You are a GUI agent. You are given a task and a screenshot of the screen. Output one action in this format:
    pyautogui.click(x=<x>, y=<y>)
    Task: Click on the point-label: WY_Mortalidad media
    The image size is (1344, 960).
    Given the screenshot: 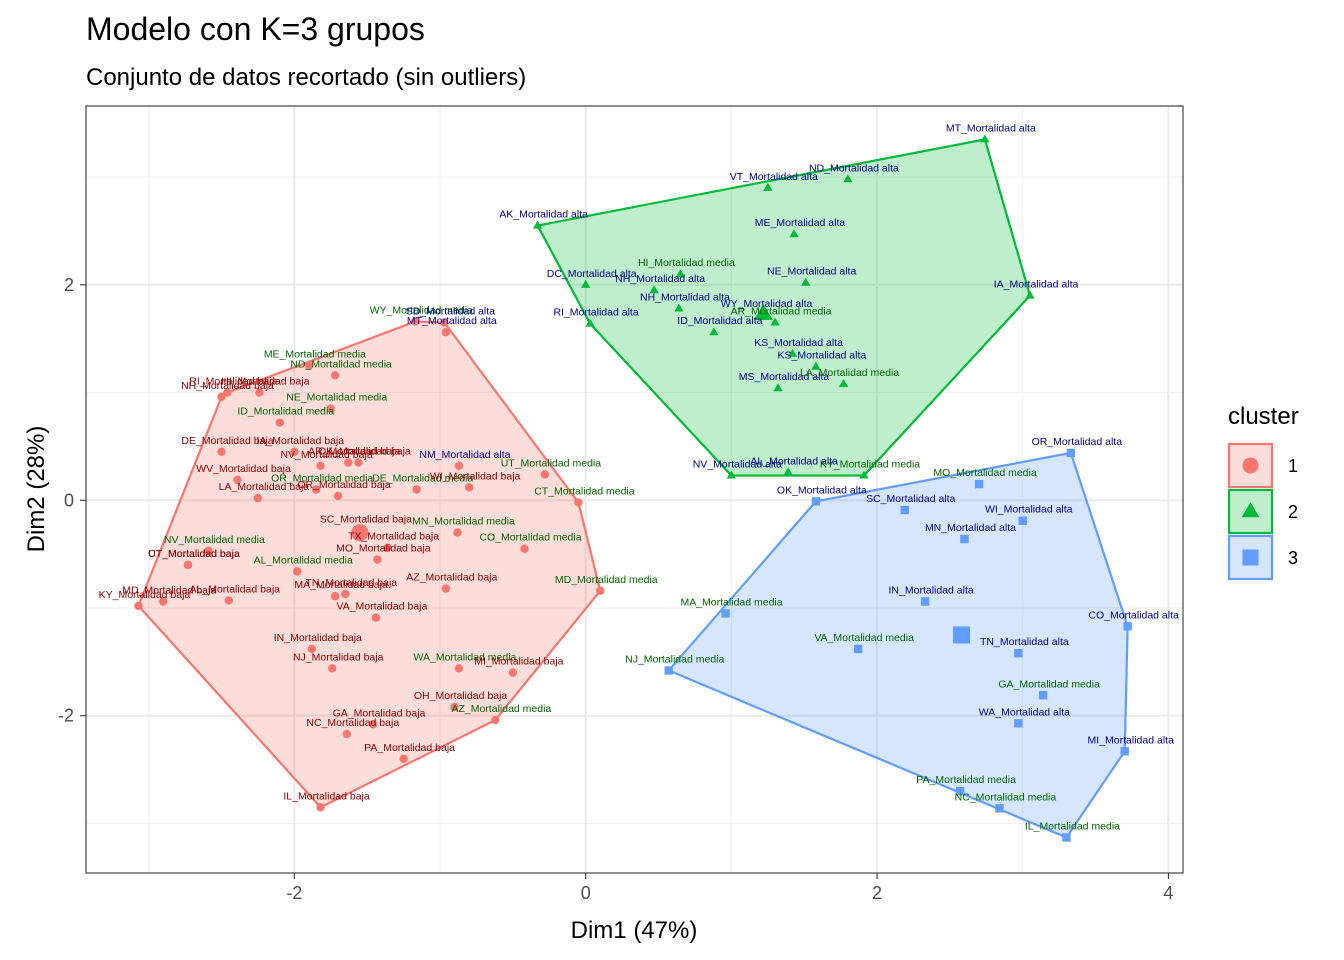 What is the action you would take?
    pyautogui.click(x=421, y=310)
    